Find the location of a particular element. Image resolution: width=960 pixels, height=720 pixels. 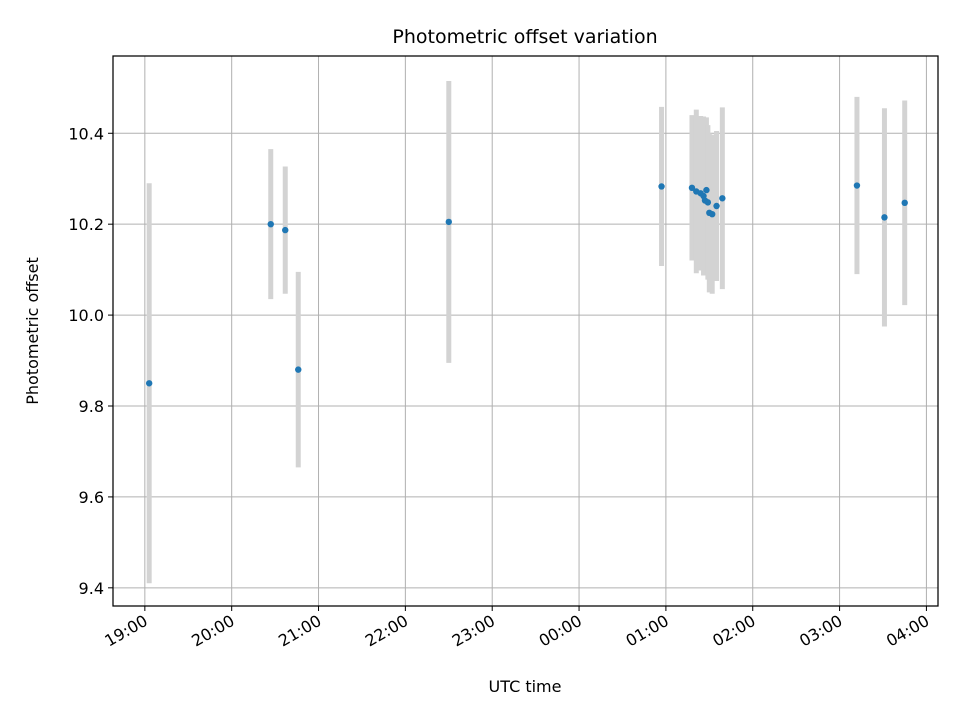

x-tick-label: 00:00 is located at coordinates (560, 631).